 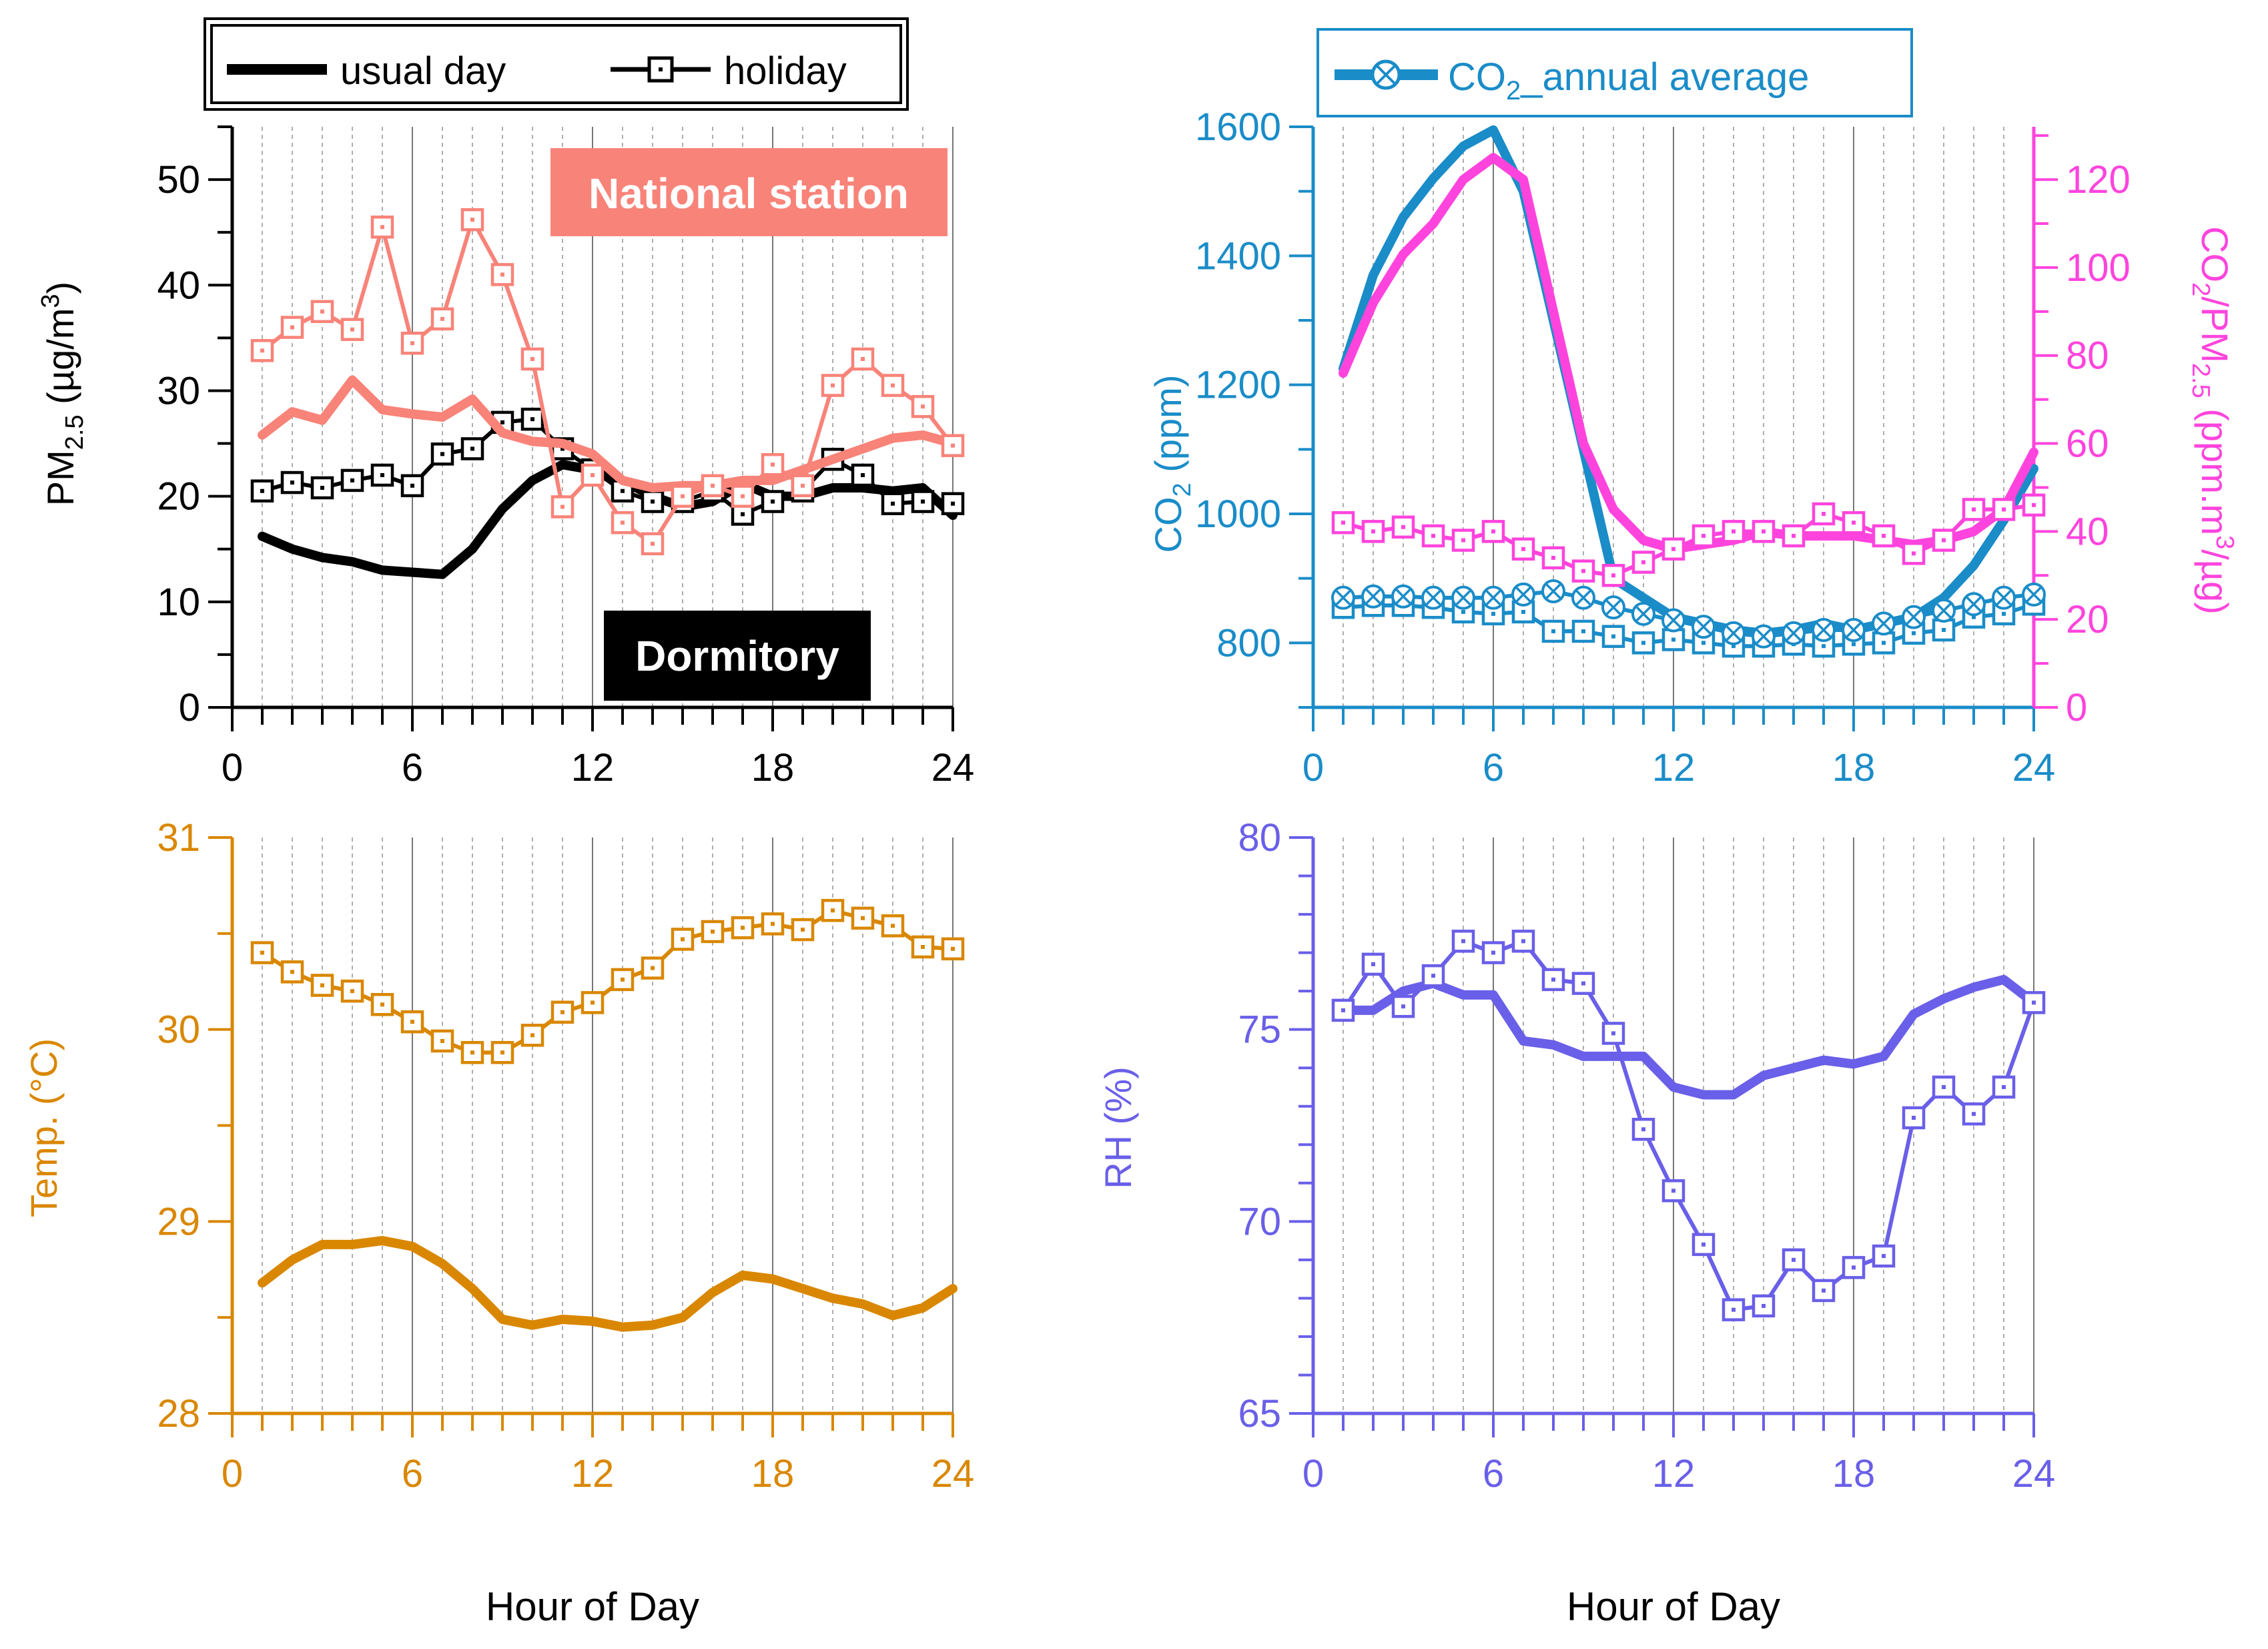 I want to click on y-tick-label: 30, so click(x=178, y=1030).